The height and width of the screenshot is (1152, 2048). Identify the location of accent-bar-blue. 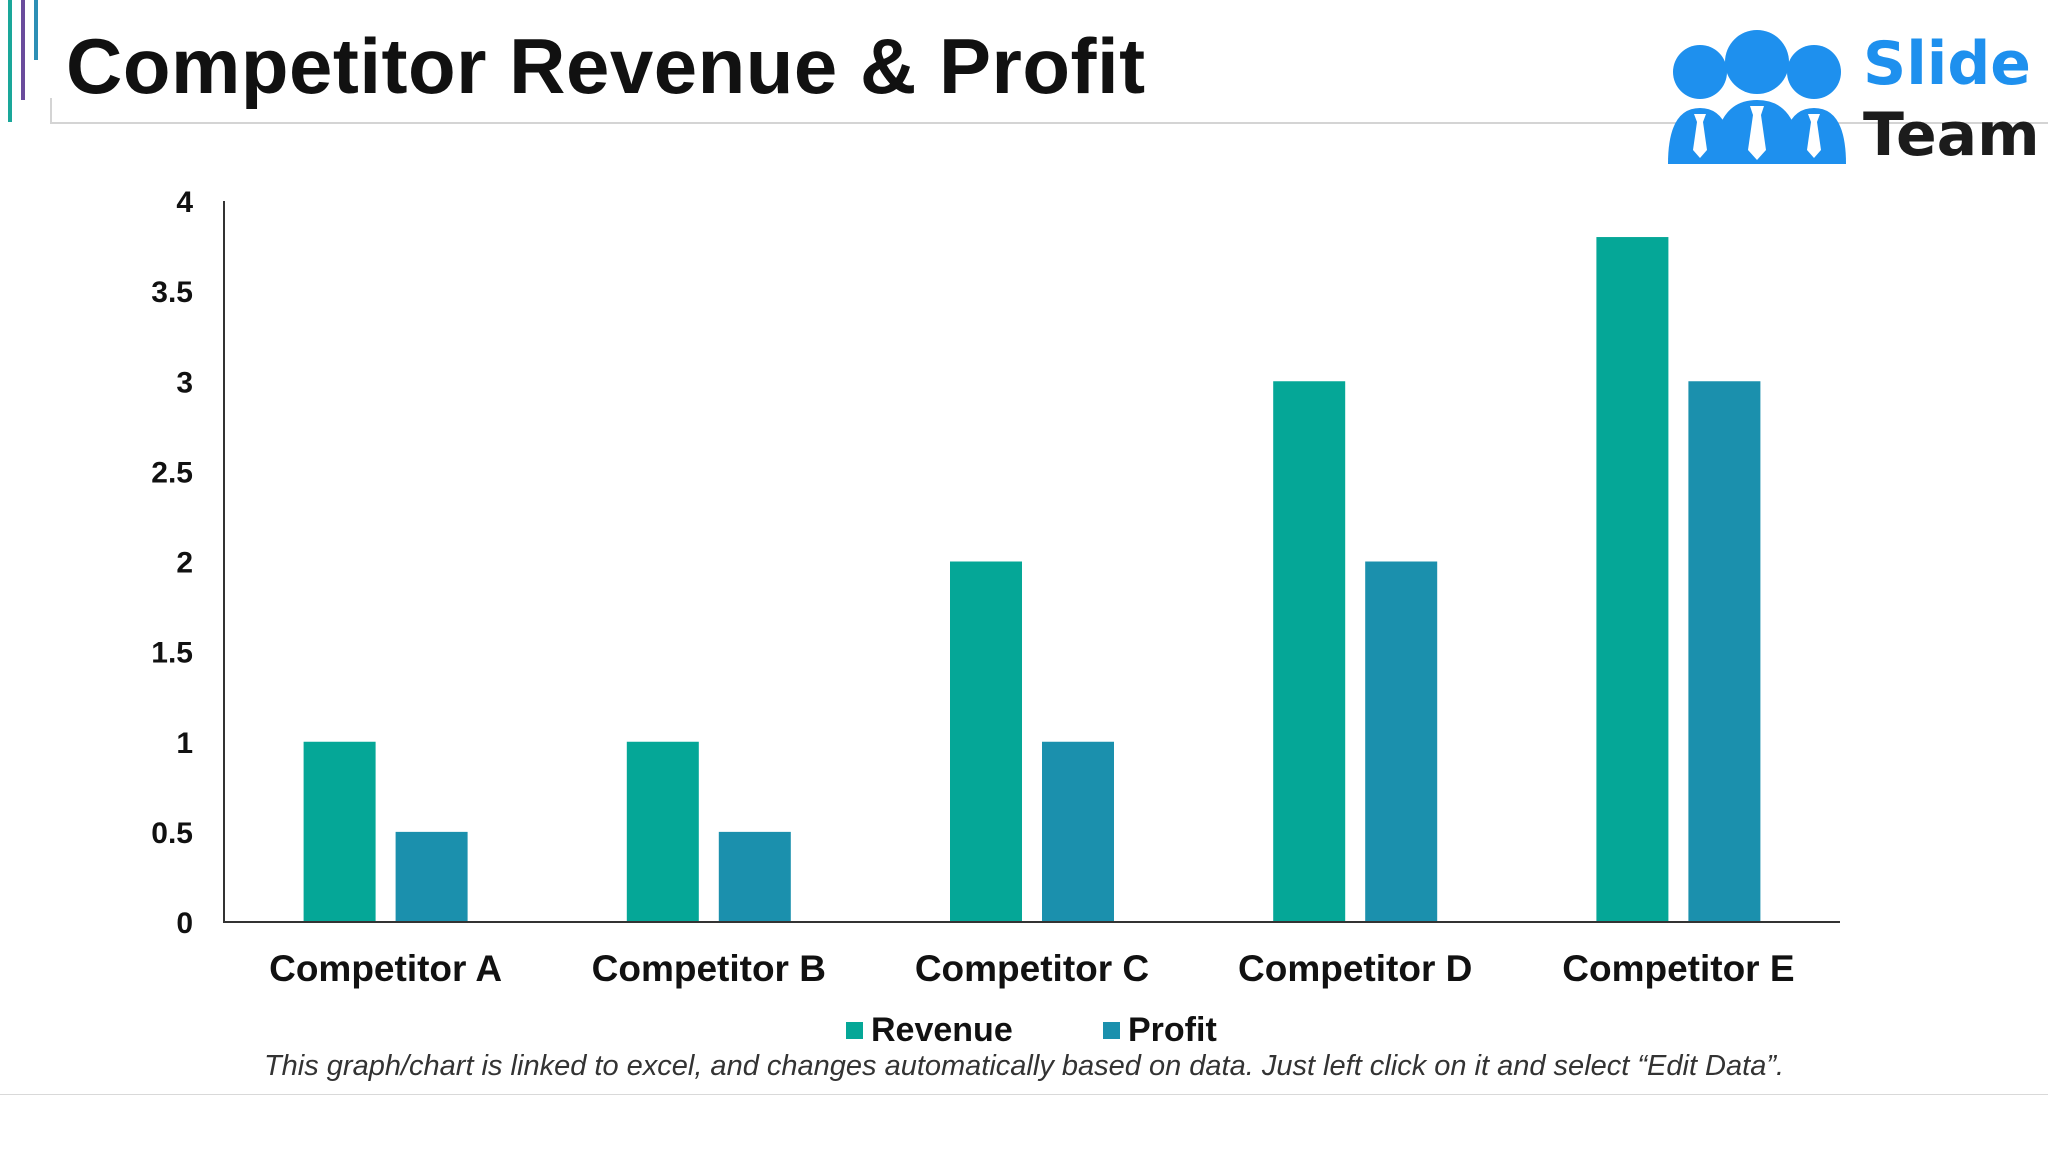
(36, 30).